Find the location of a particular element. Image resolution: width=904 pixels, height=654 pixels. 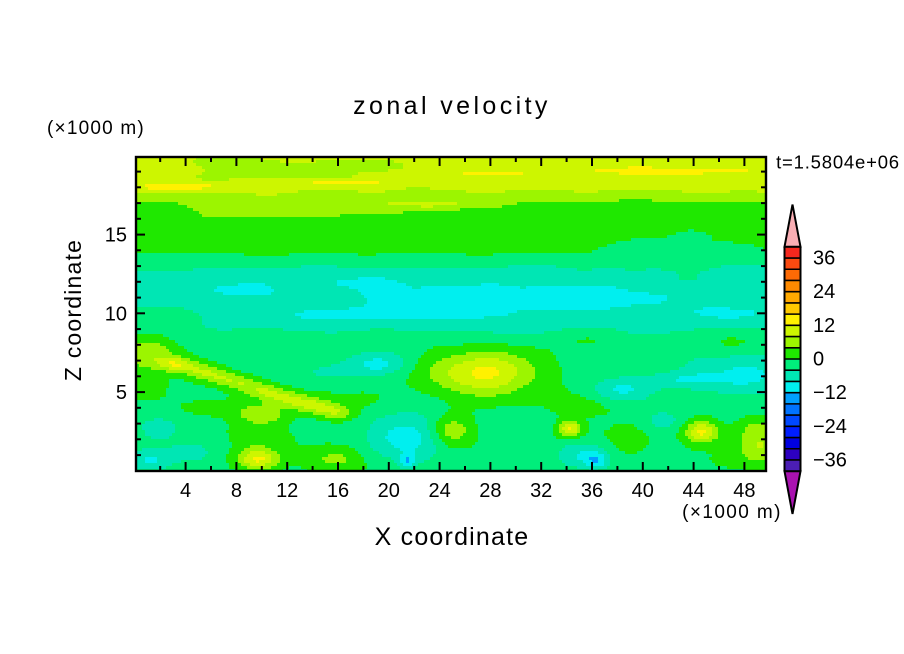

svg-text: 0 is located at coordinates (818, 360).